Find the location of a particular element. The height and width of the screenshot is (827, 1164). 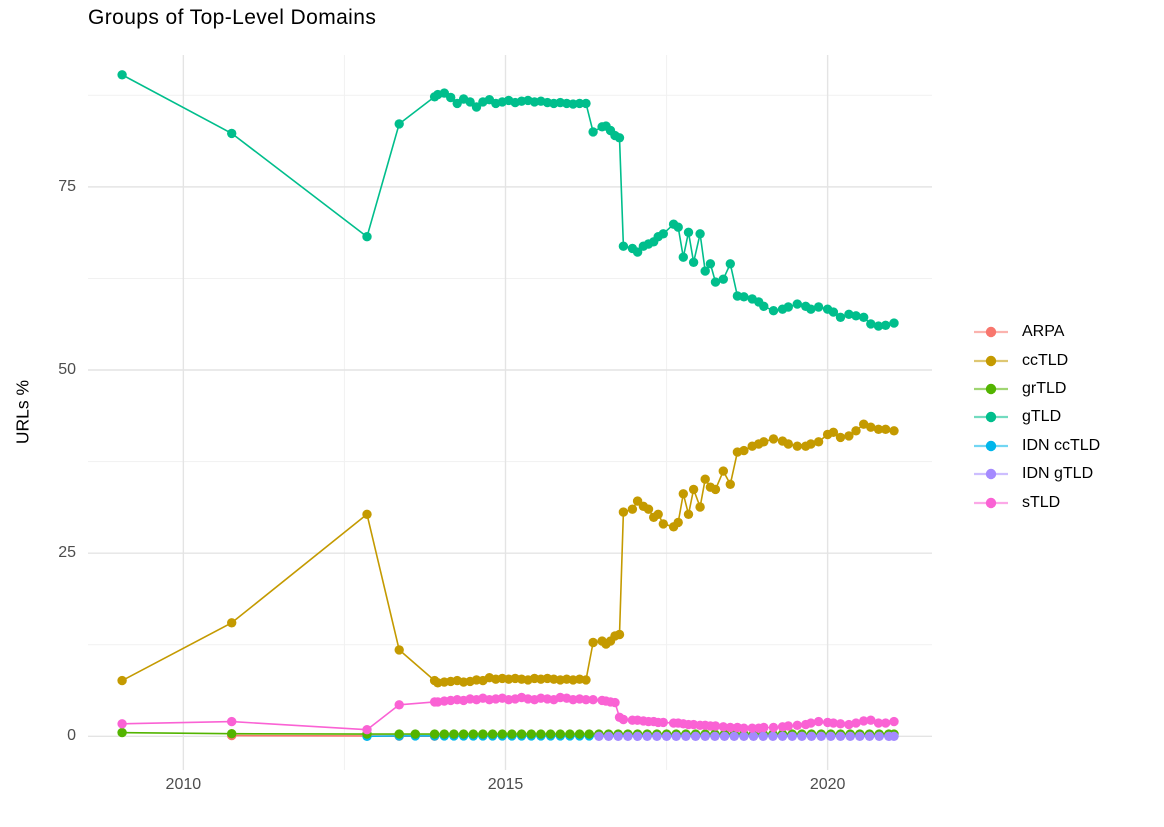

legend-item-ccTLD: ccTLD is located at coordinates (1036, 360).